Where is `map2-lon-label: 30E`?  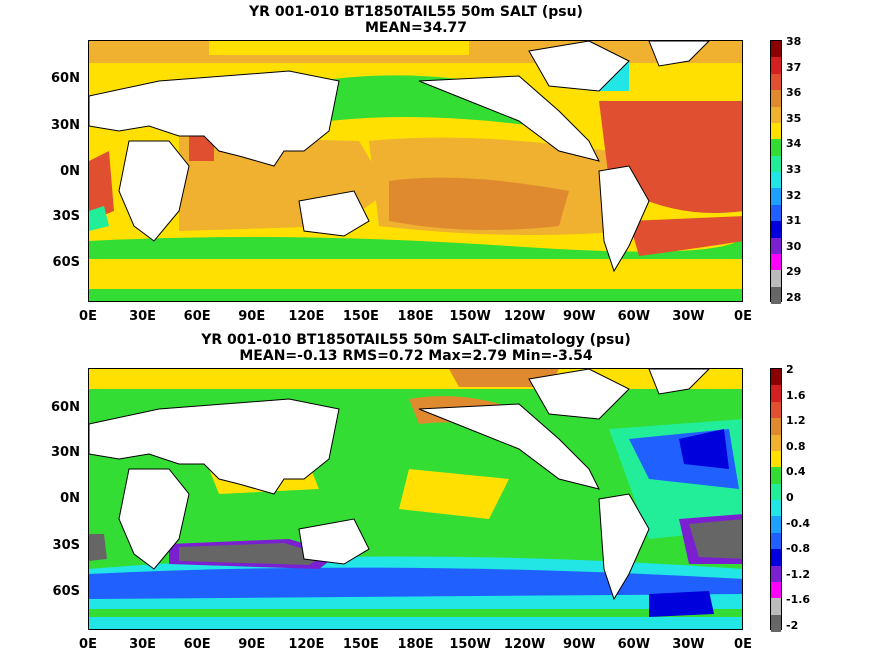
map2-lon-label: 30E is located at coordinates (143, 644).